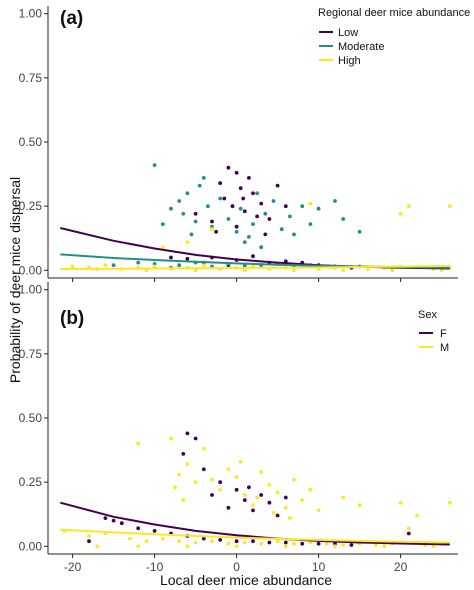 The image size is (474, 590). Describe the element at coordinates (255, 536) in the screenshot. I see `panel-b-curve-m` at that location.